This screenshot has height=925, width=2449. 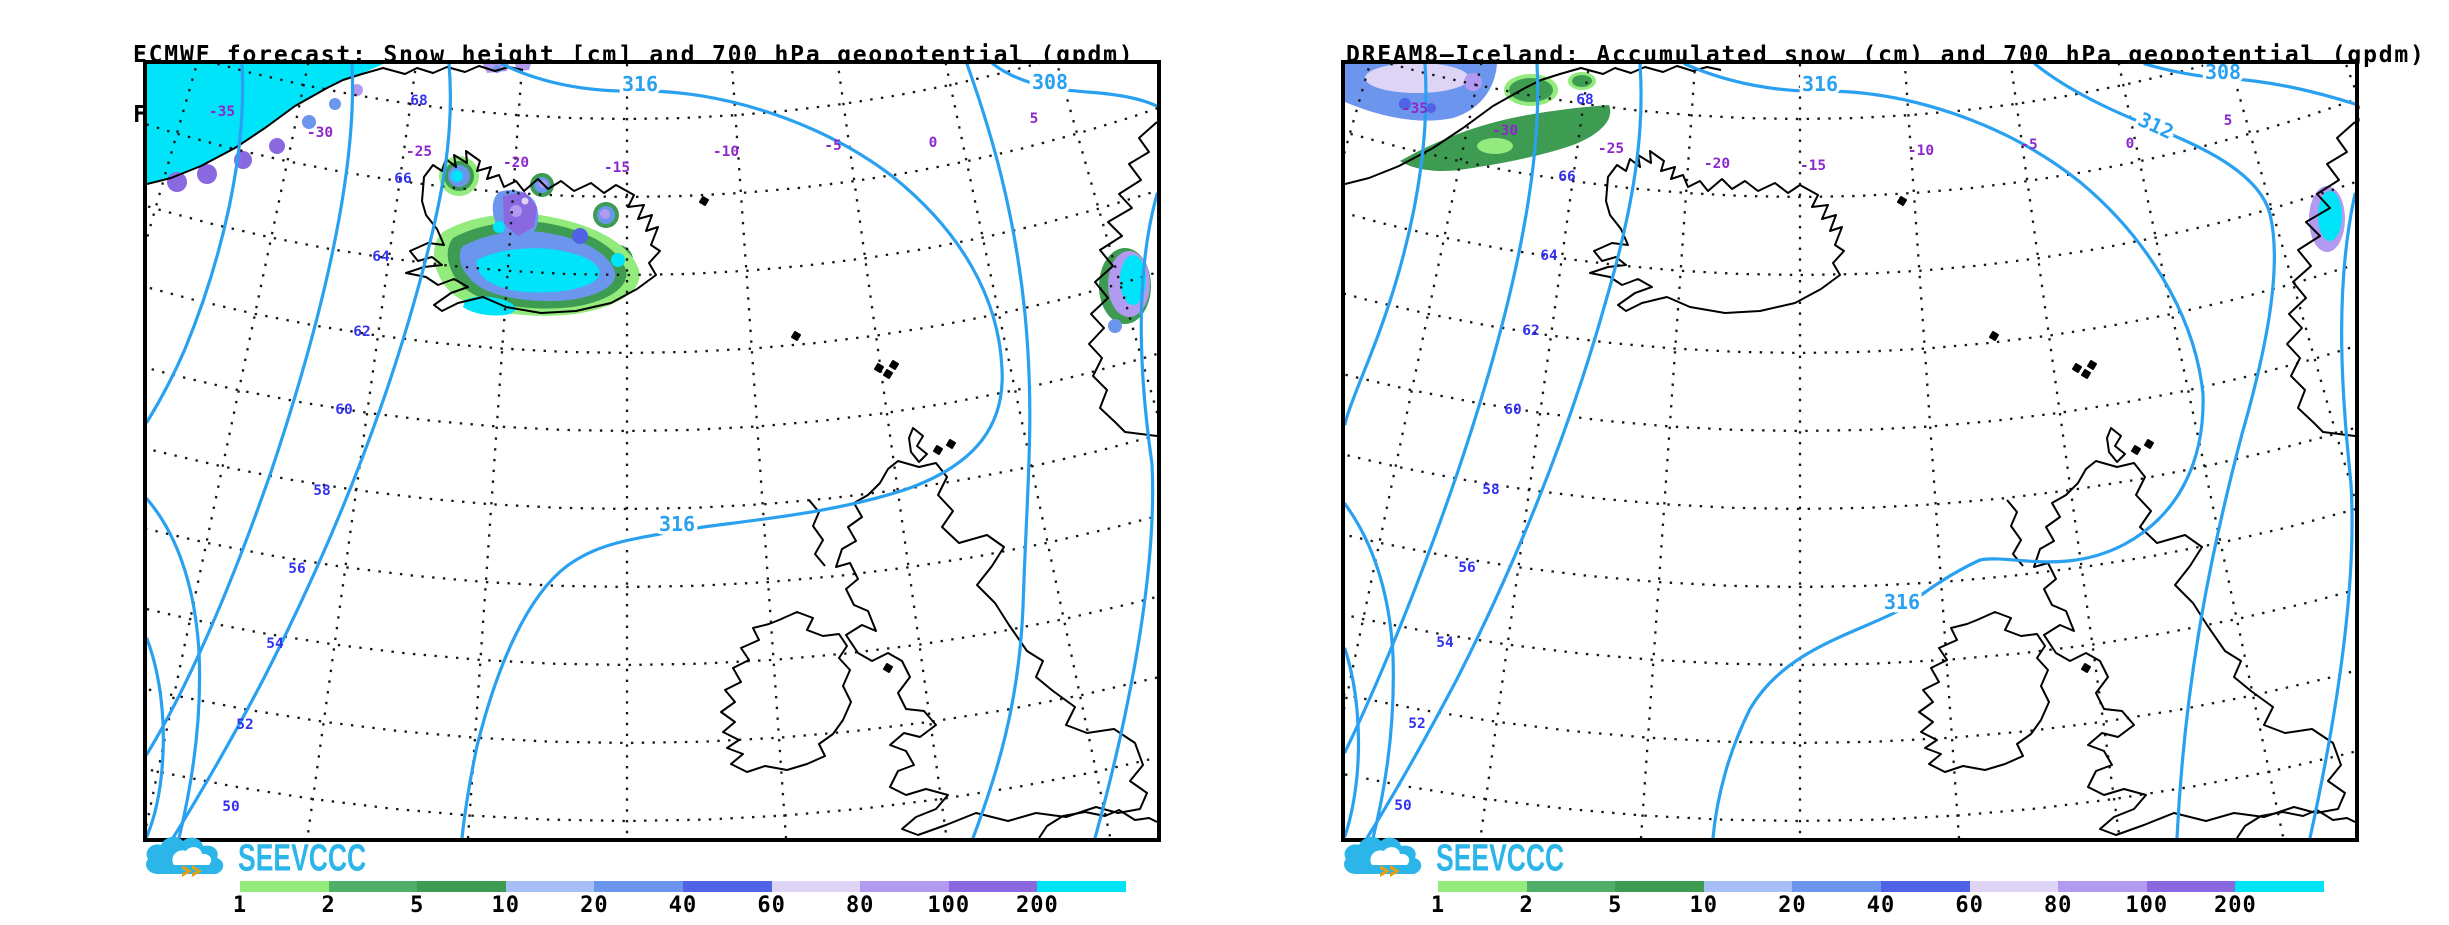 I want to click on colorbar-tick-label: 40, so click(x=1881, y=905).